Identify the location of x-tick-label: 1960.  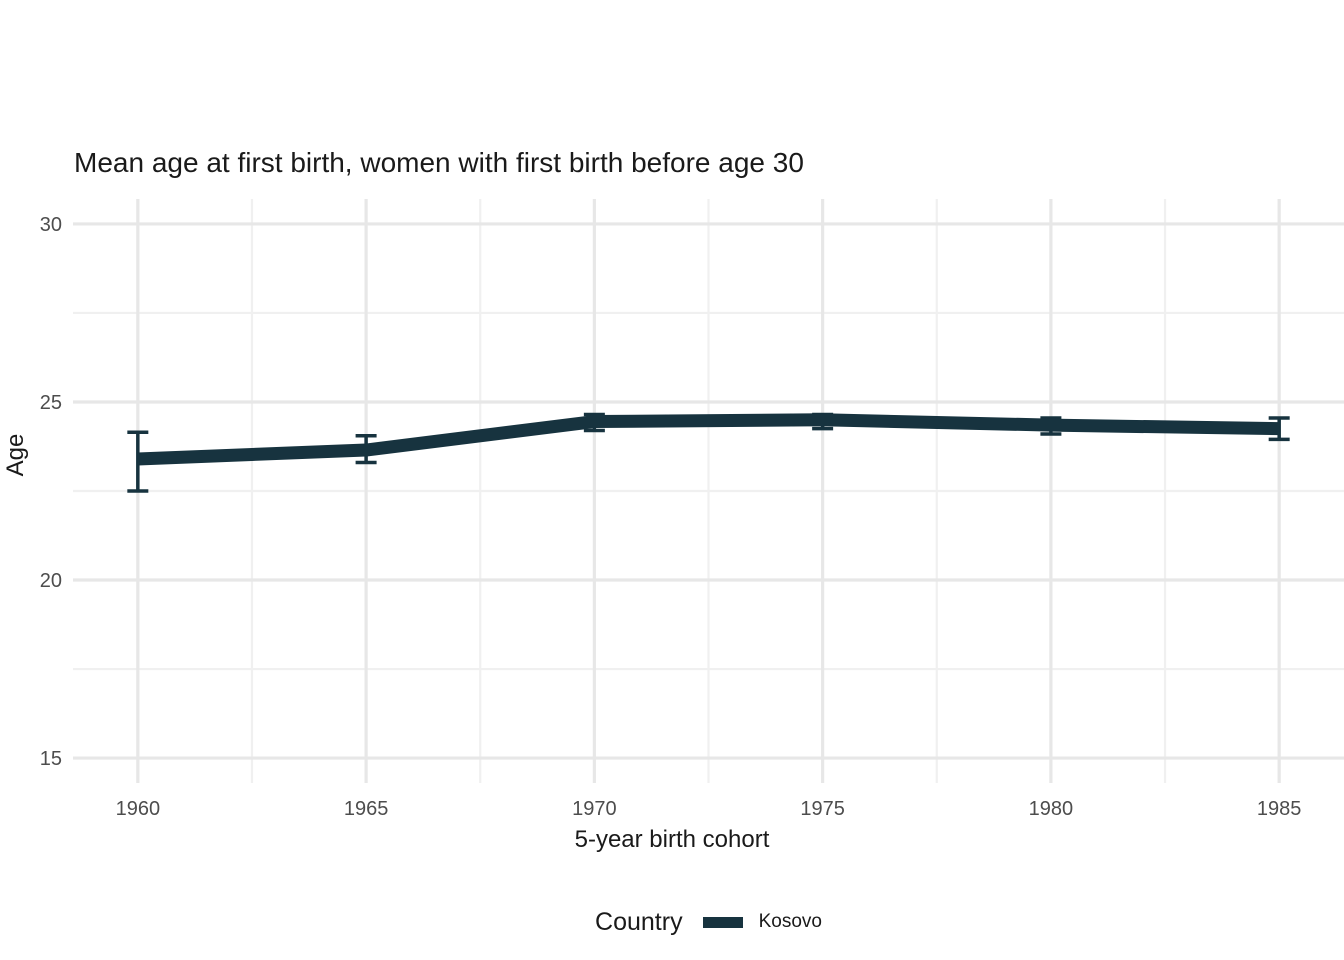
(138, 809).